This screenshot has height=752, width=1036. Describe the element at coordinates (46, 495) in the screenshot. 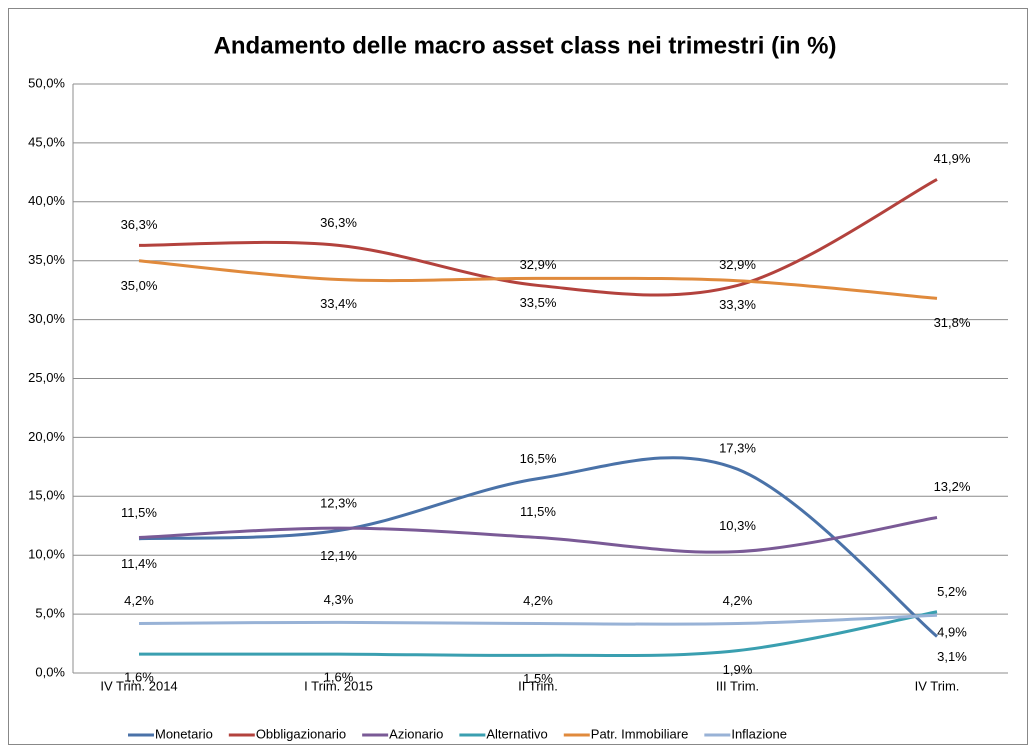

I see `y-tick-label: 15,0%` at that location.